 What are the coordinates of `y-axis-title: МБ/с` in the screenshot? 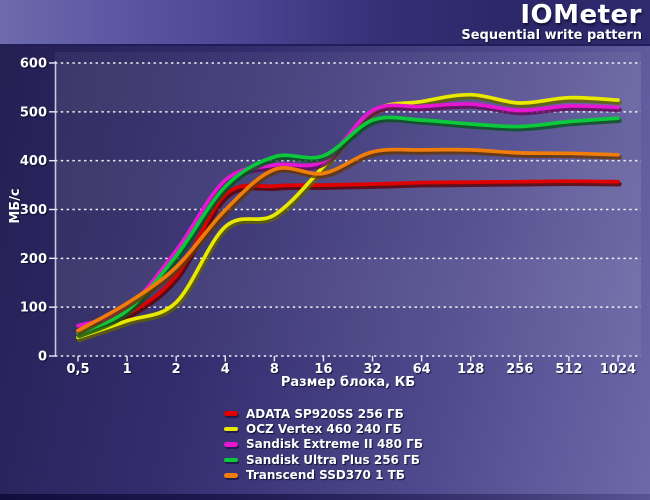 It's located at (15, 206).